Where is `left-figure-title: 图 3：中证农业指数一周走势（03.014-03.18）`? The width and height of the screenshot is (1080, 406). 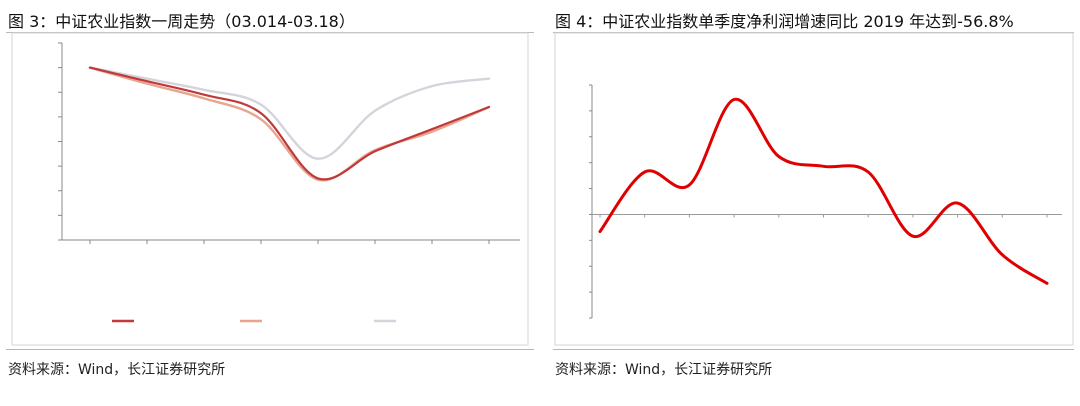 left-figure-title: 图 3：中证农业指数一周走势（03.014-03.18） is located at coordinates (181, 21).